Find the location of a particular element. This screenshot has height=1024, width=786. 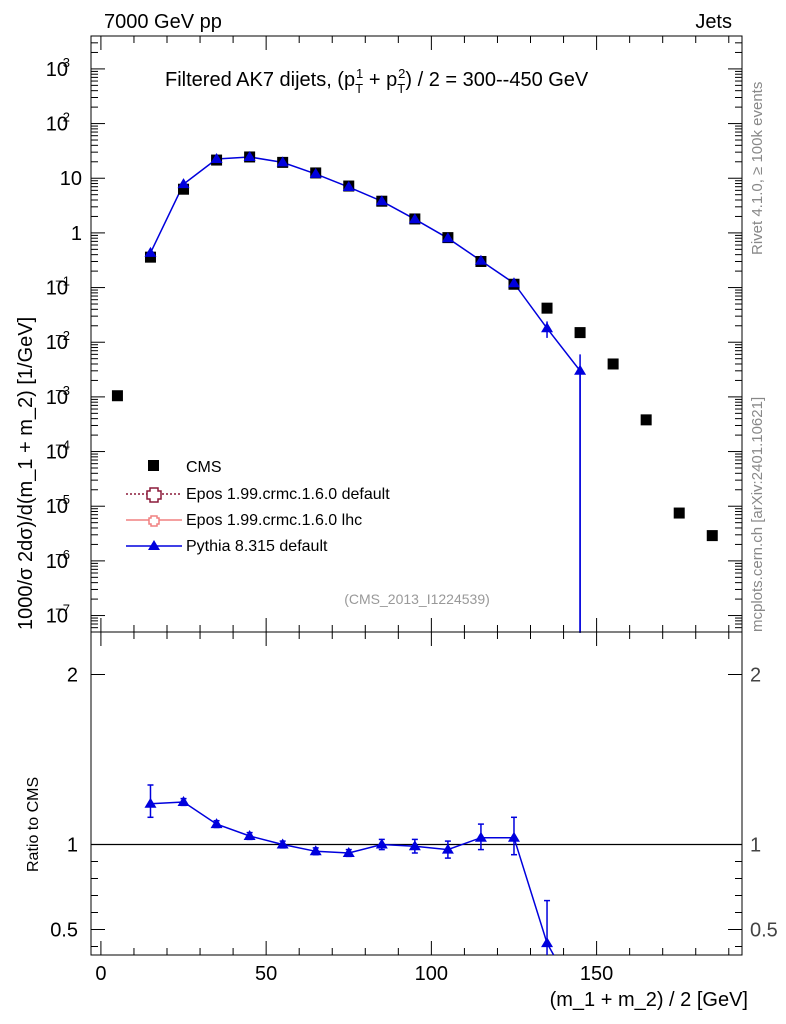

legend-marker-pythia is located at coordinates (154, 545).